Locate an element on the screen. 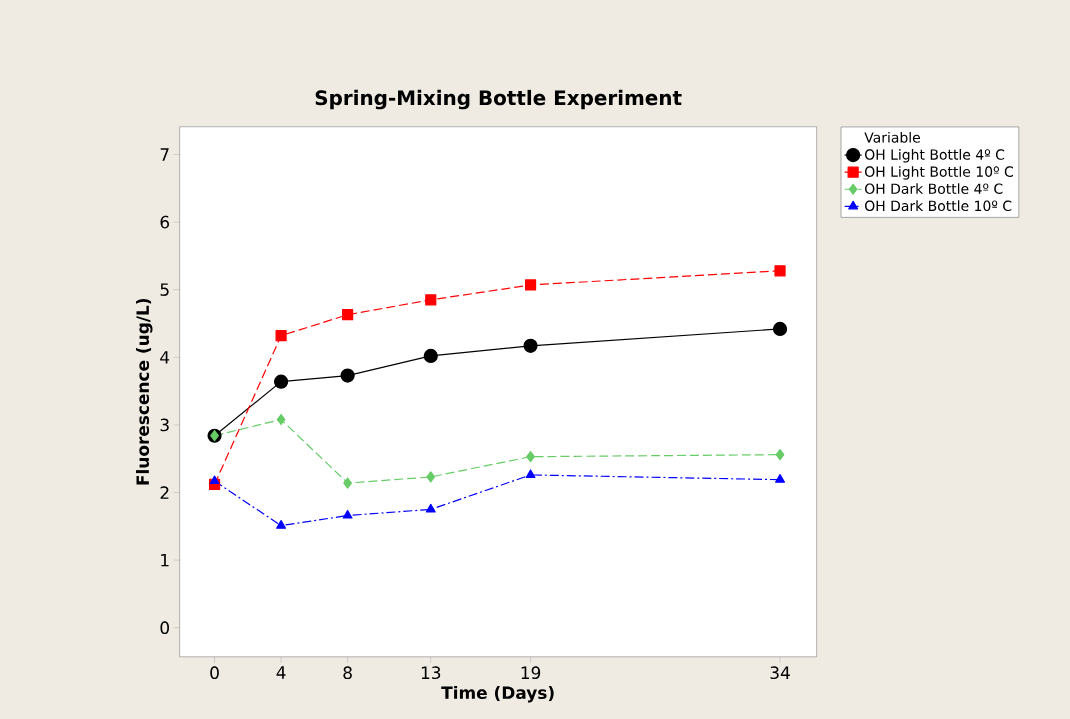 The width and height of the screenshot is (1070, 719). legend-label: OH Light Bottle 10º C is located at coordinates (939, 173).